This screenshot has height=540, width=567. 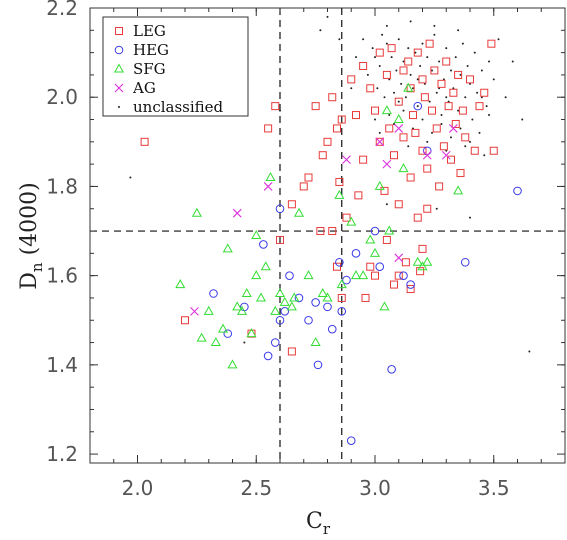 What do you see at coordinates (62, 365) in the screenshot?
I see `y-tick-label: 1.4` at bounding box center [62, 365].